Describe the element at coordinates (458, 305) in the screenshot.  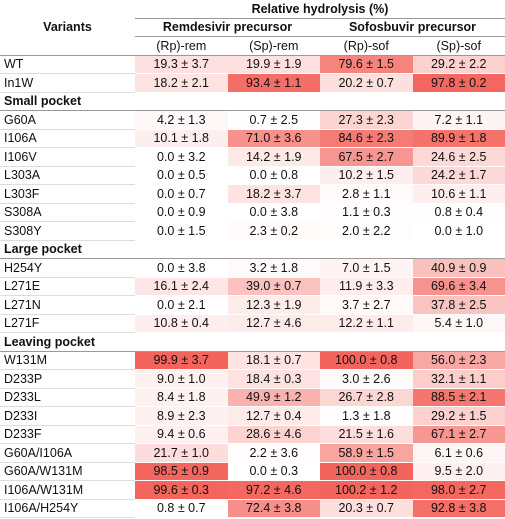
I see `value-cell: 37.8 ± 2.5` at that location.